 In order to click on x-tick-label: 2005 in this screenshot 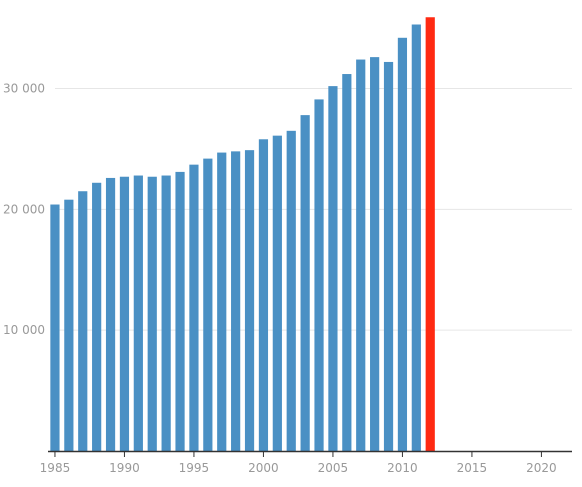, I will do `click(333, 468)`.